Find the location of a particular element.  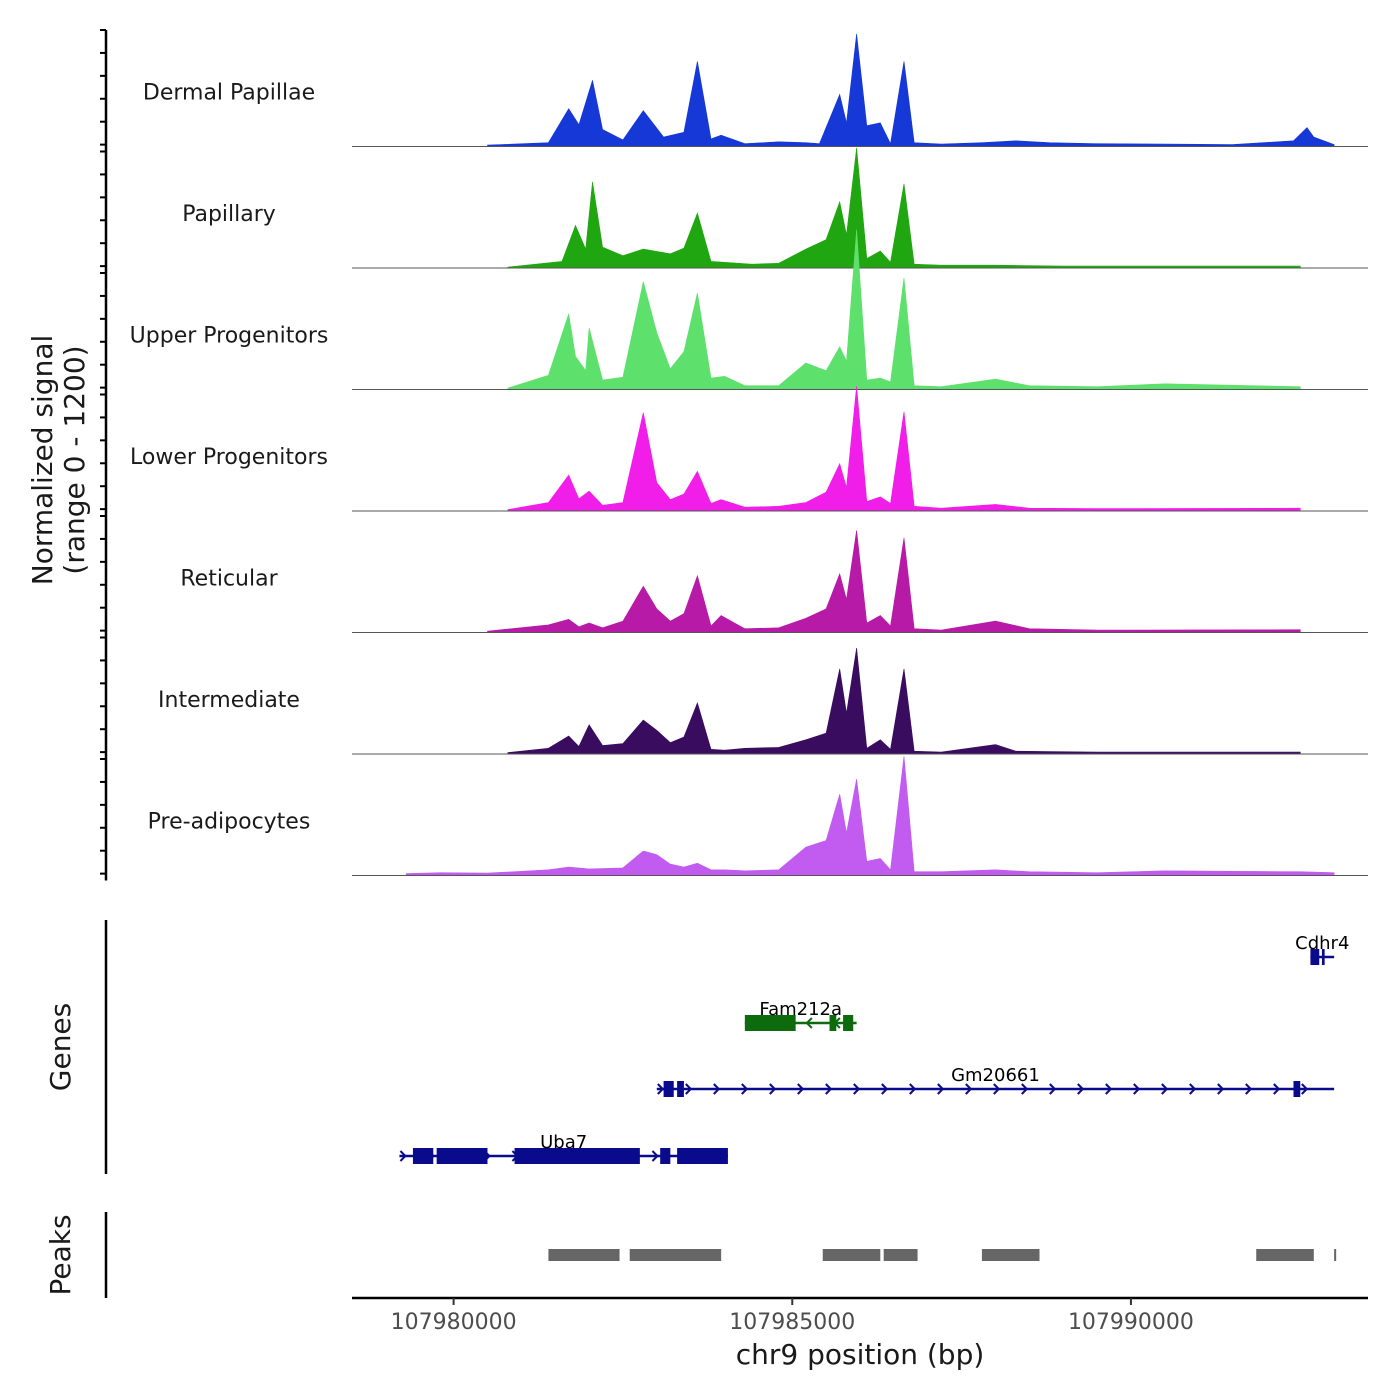

track-area-dermal-papillae is located at coordinates (911, 90).